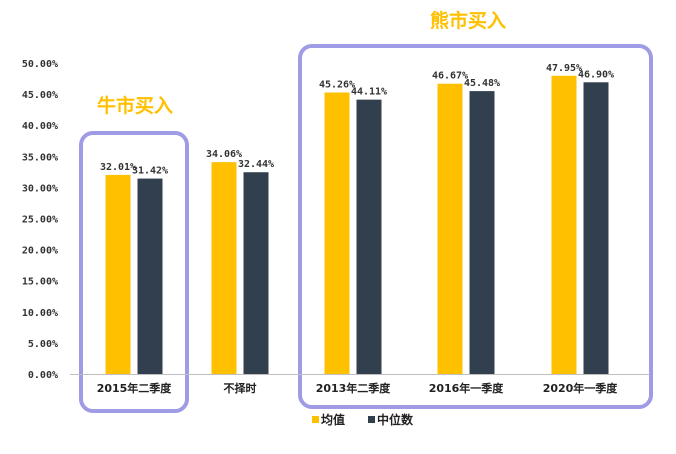 The image size is (676, 454). Describe the element at coordinates (256, 164) in the screenshot. I see `data-label-median-1: 32.44%` at that location.